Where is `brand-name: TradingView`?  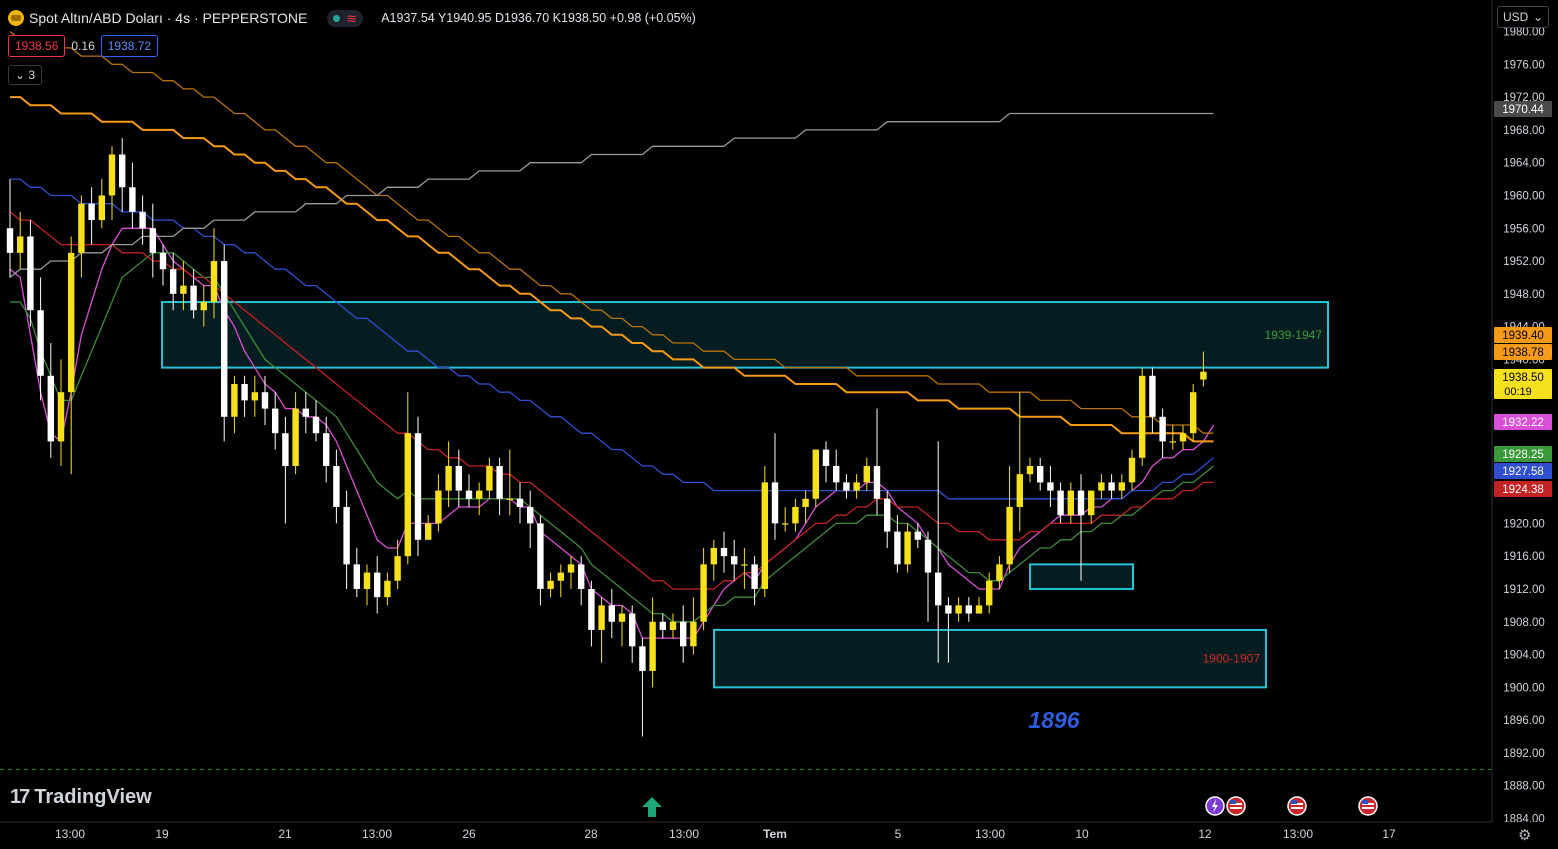
brand-name: TradingView is located at coordinates (93, 797).